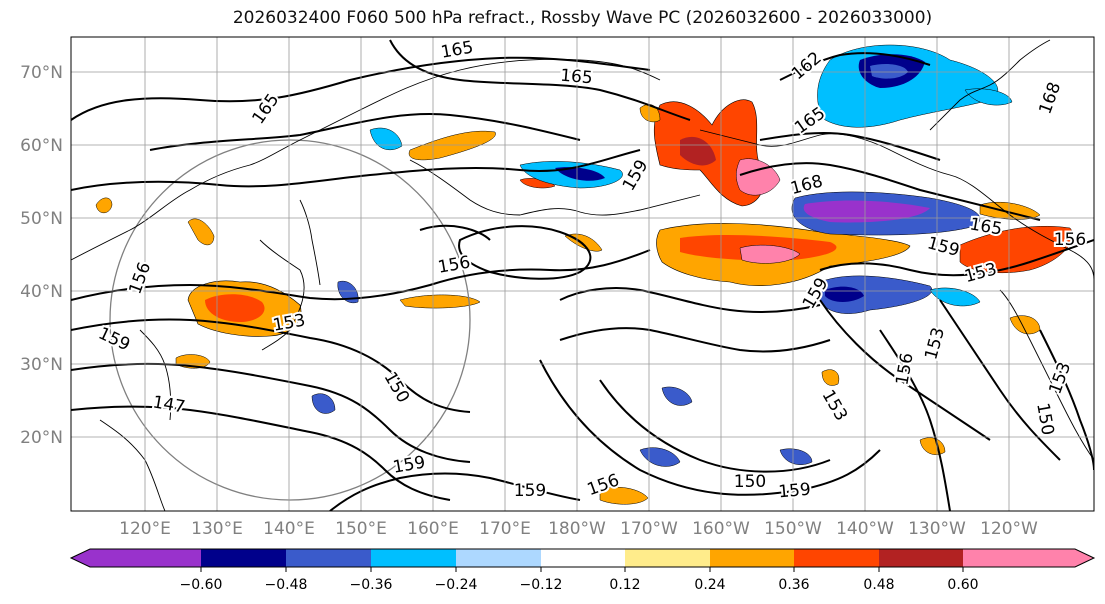 The image size is (1105, 604). I want to click on latitude-labels: 70°N 60°N 50°N 40°N 30°N 20°N, so click(41, 255).